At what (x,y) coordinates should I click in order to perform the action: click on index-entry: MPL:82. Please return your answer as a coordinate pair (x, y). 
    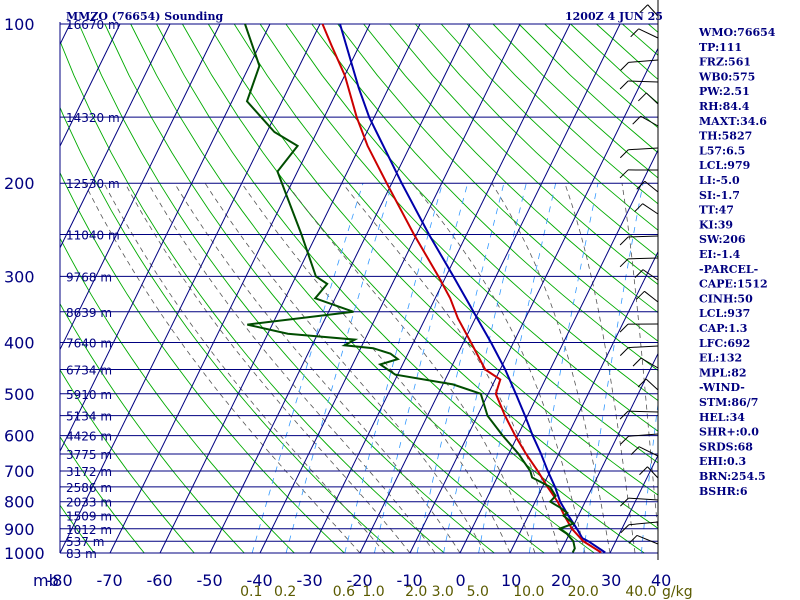
    Looking at the image, I should click on (723, 372).